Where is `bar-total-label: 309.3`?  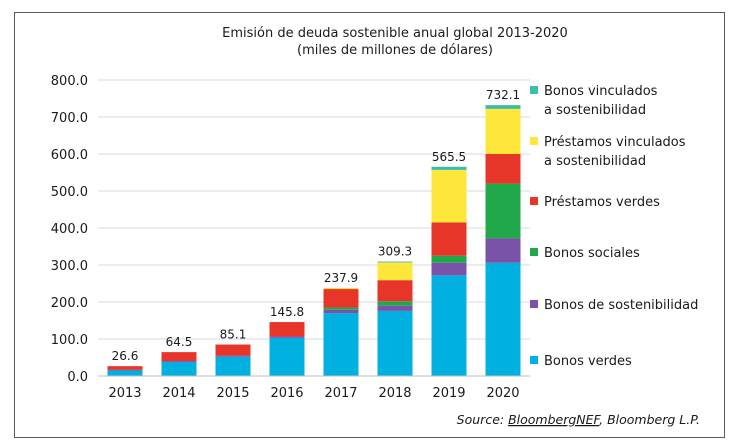
bar-total-label: 309.3 is located at coordinates (395, 252).